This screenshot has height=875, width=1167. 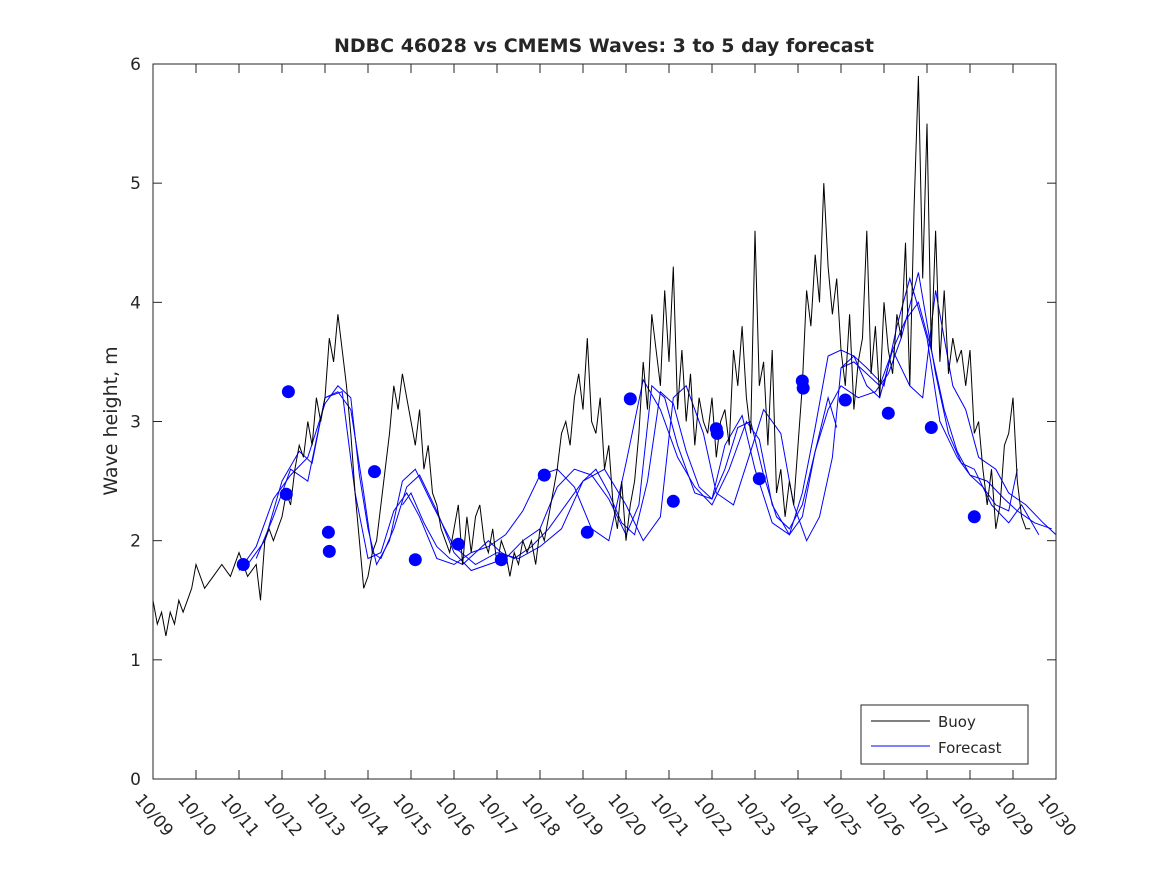 What do you see at coordinates (957, 722) in the screenshot?
I see `legend-buoy-label: Buoy` at bounding box center [957, 722].